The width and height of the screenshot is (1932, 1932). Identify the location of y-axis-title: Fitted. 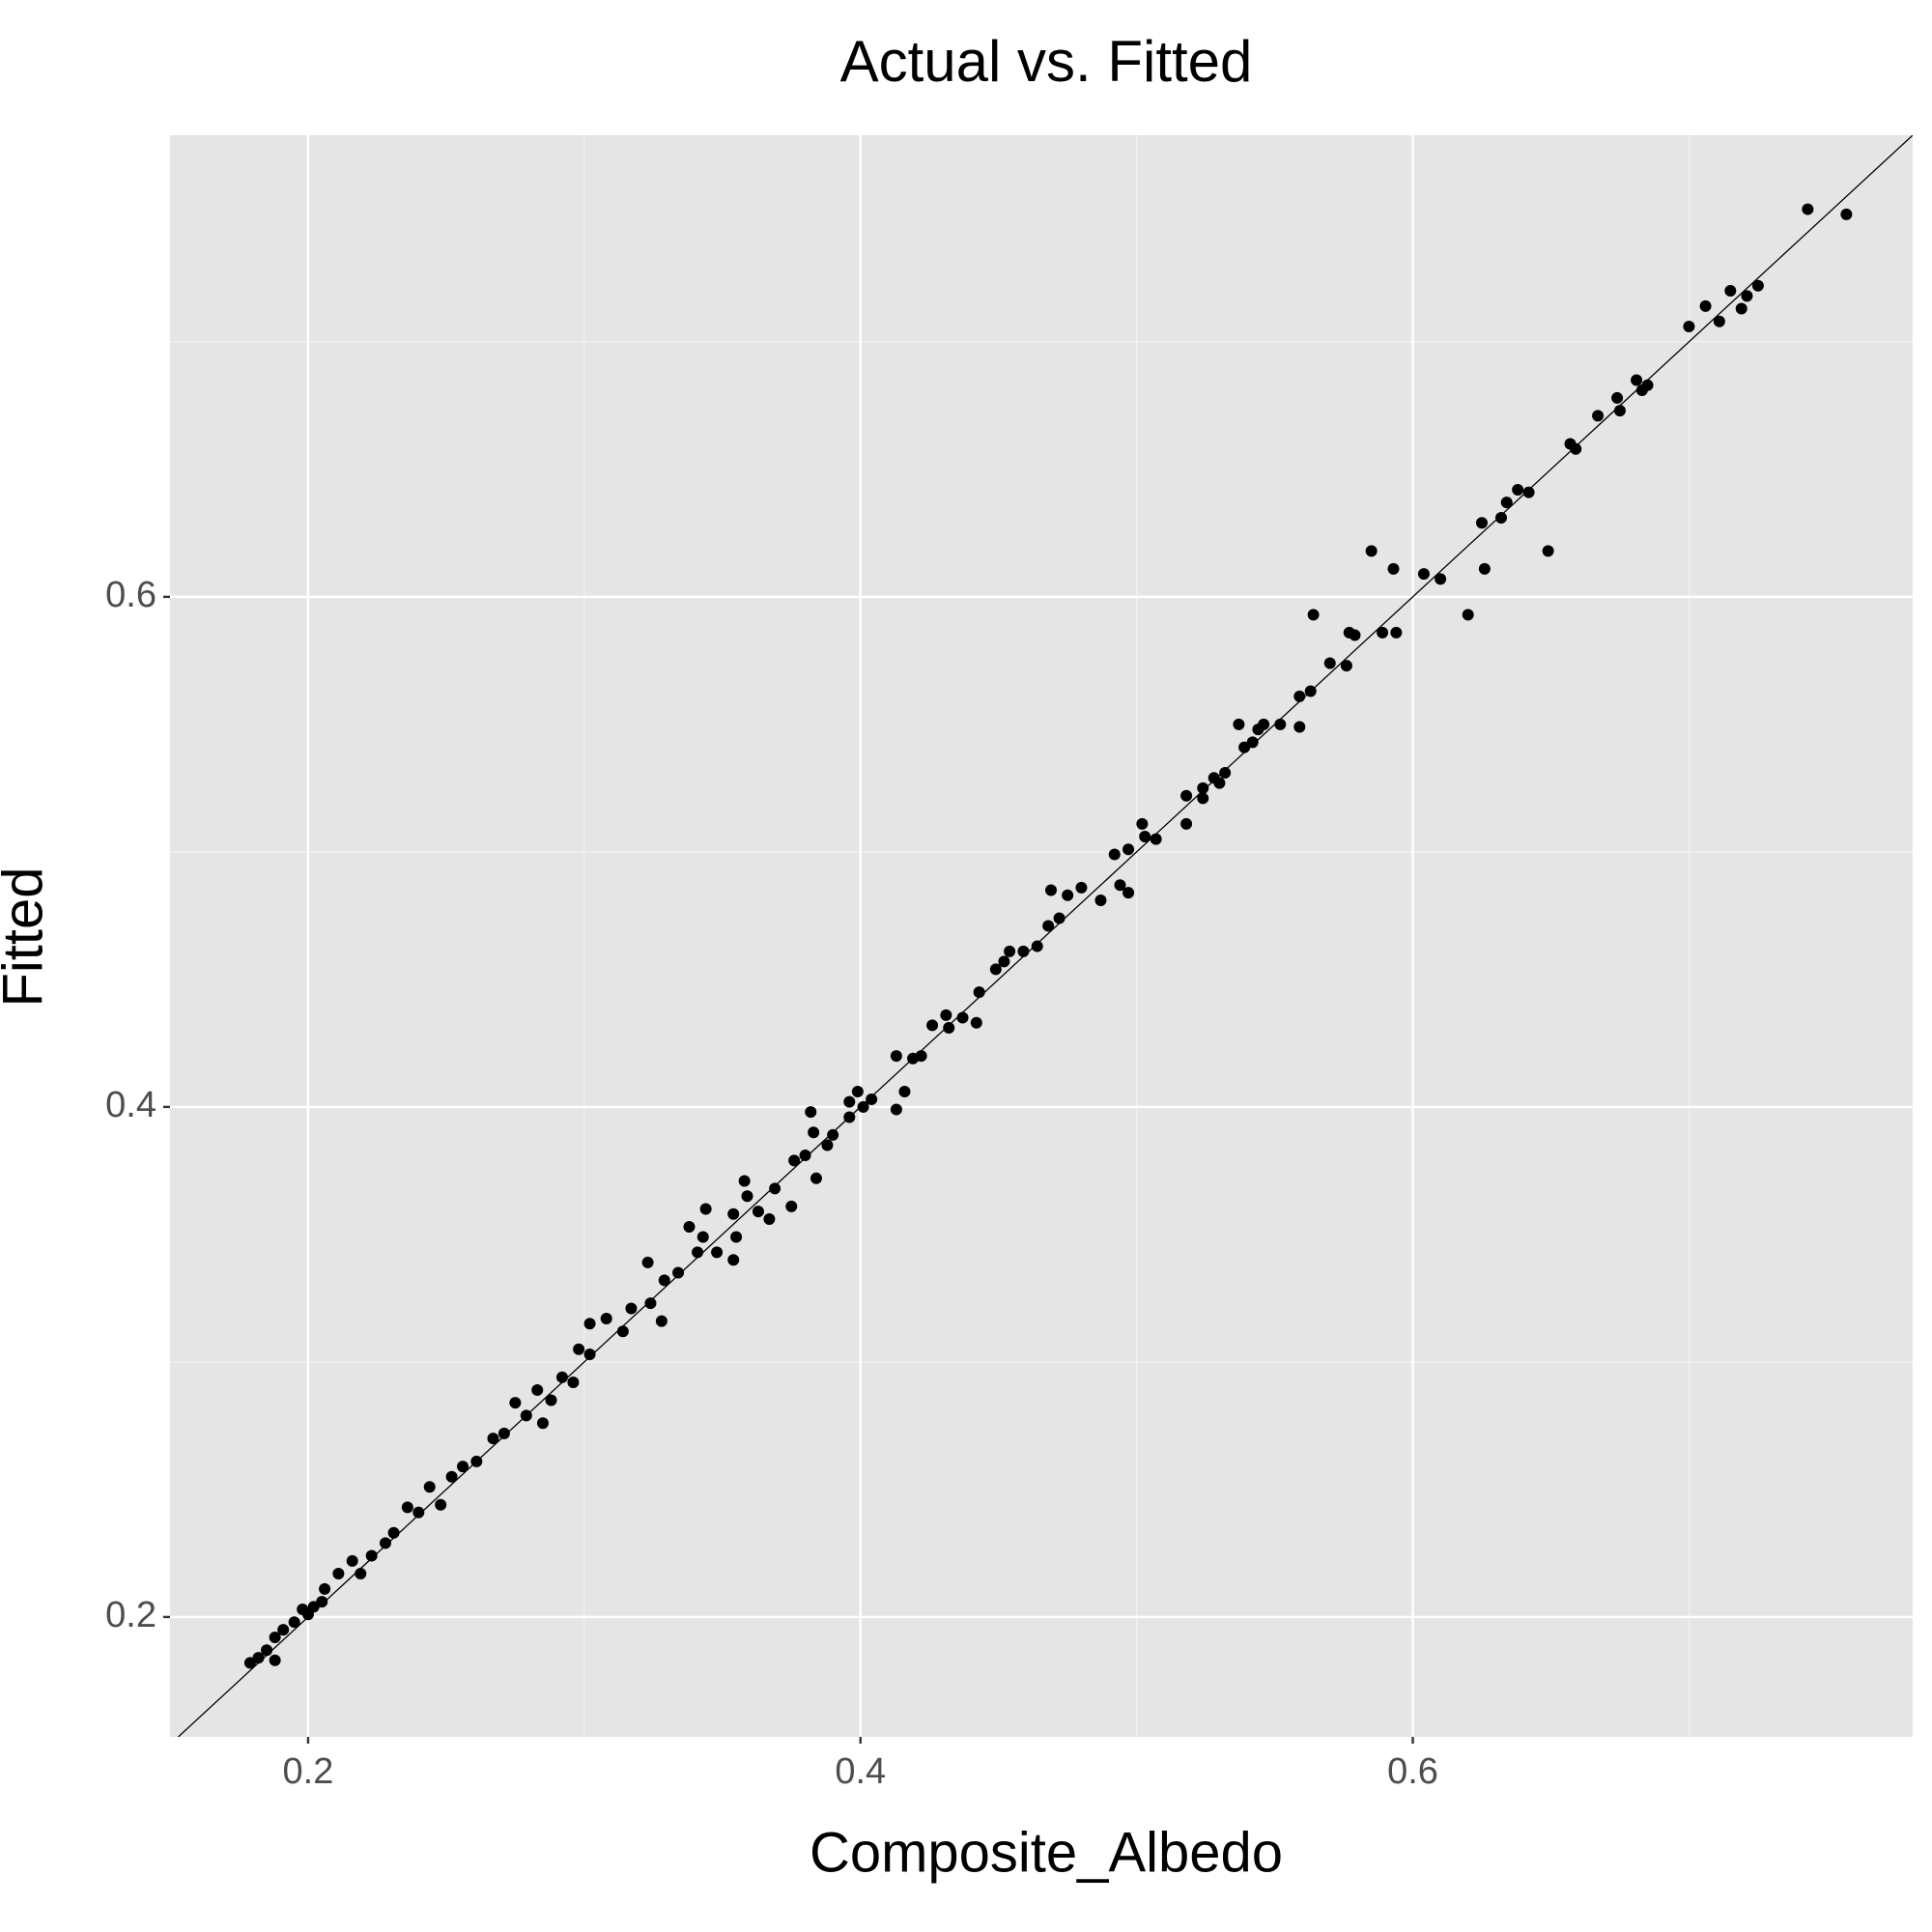
(27, 937).